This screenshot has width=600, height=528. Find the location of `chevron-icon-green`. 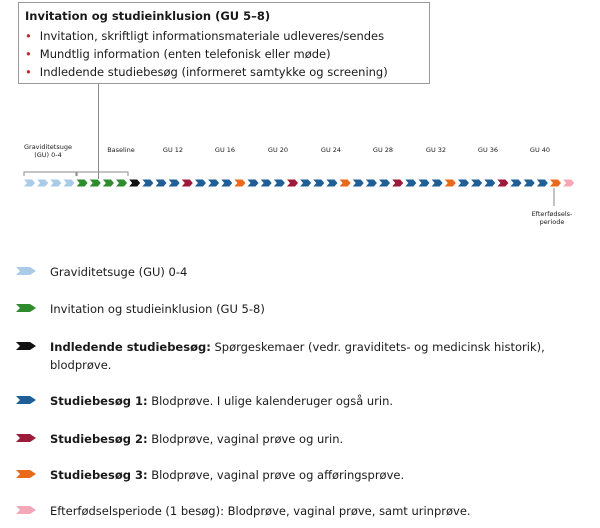

chevron-icon-green is located at coordinates (26, 308).